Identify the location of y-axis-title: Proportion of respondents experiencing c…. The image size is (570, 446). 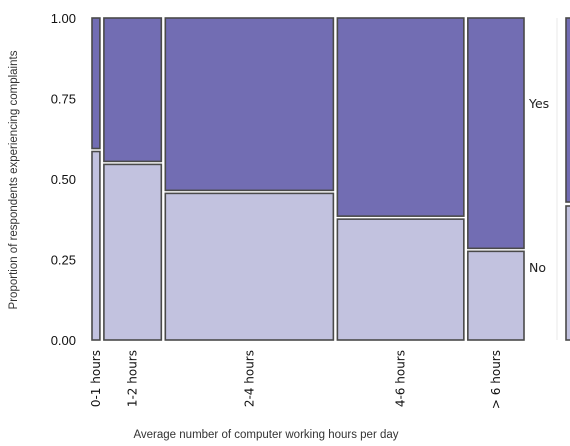
(14, 179).